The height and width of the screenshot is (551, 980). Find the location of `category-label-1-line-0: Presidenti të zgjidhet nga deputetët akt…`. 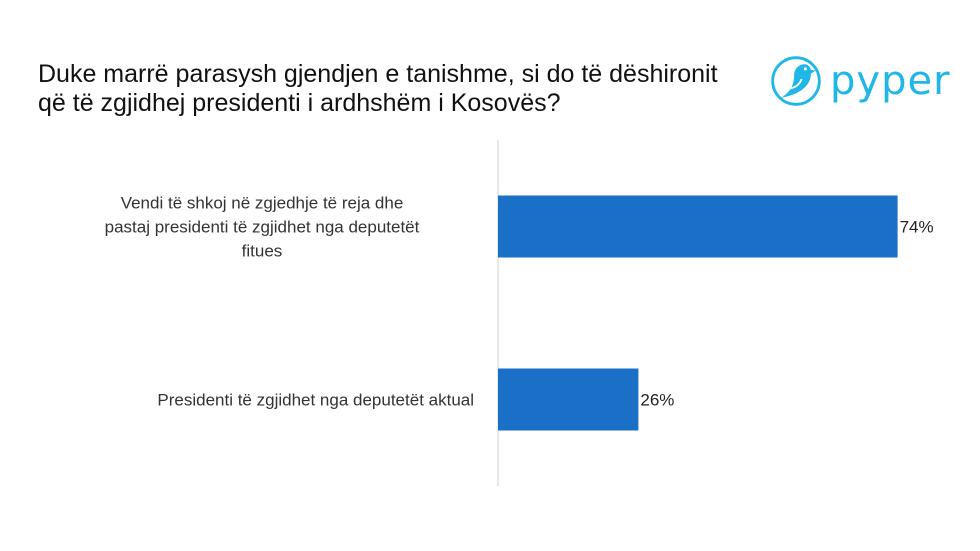

category-label-1-line-0: Presidenti të zgjidhet nga deputetët akt… is located at coordinates (315, 400).